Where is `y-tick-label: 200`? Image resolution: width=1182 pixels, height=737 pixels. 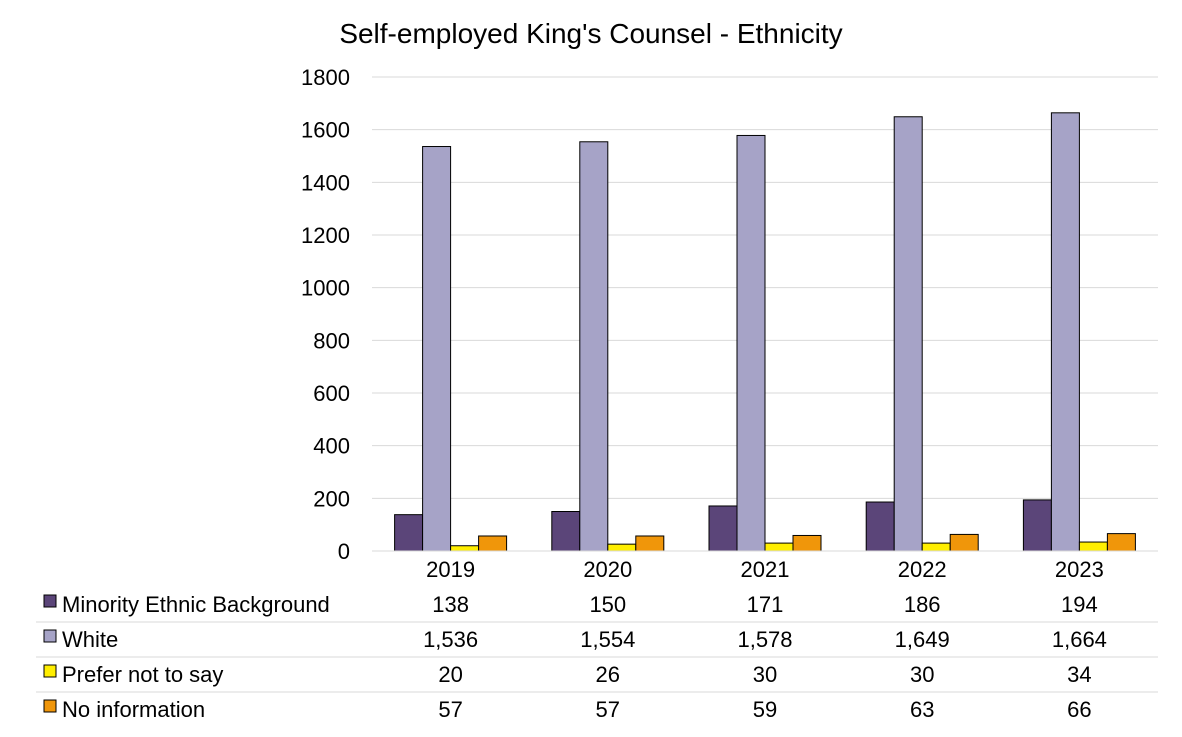 y-tick-label: 200 is located at coordinates (331, 498).